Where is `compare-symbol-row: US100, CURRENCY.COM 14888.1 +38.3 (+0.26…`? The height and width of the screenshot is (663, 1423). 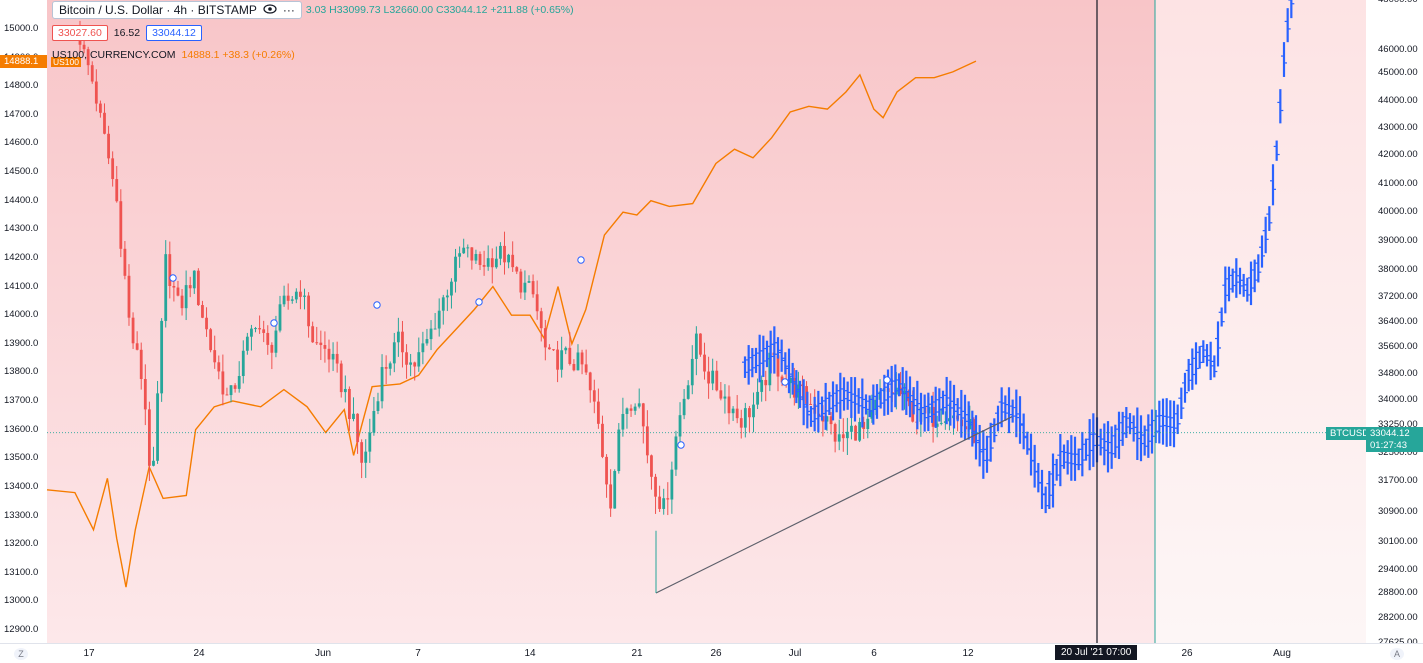 compare-symbol-row: US100, CURRENCY.COM 14888.1 +38.3 (+0.26… is located at coordinates (313, 55).